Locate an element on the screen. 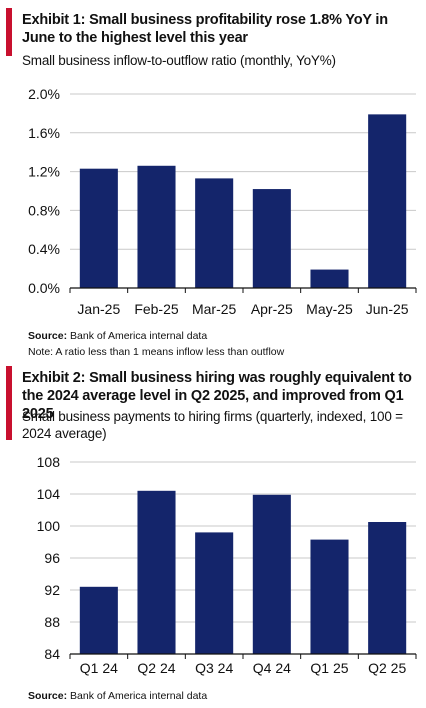  exhibit-1-y-tick-label: 0.8% is located at coordinates (44, 210).